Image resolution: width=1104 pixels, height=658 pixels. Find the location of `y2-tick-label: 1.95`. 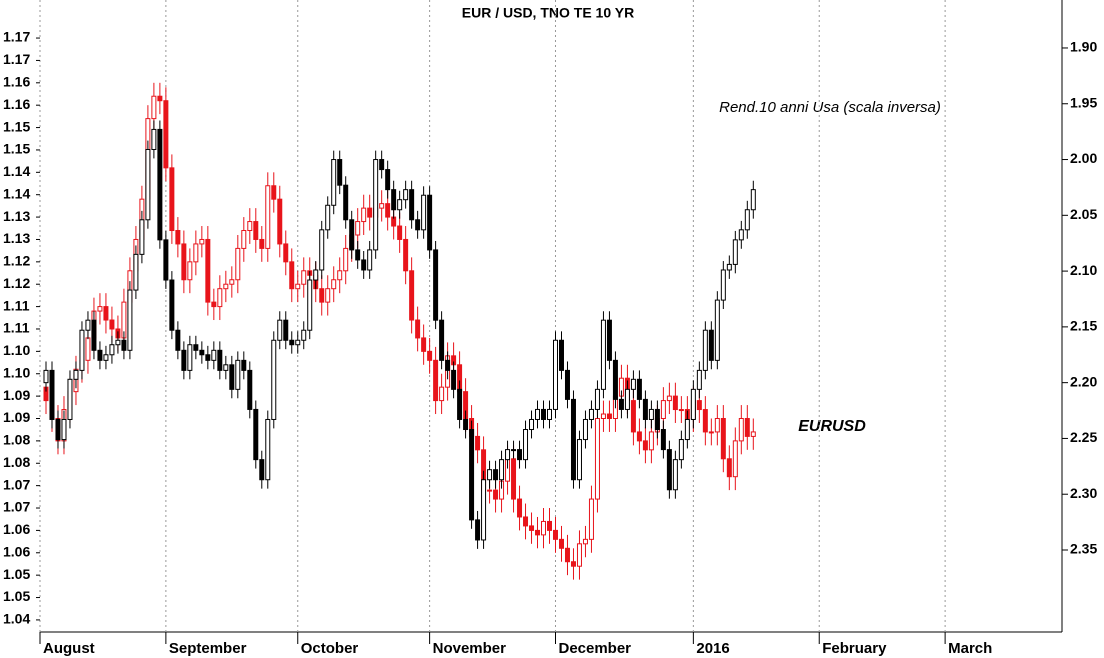

y2-tick-label: 1.95 is located at coordinates (1083, 102).